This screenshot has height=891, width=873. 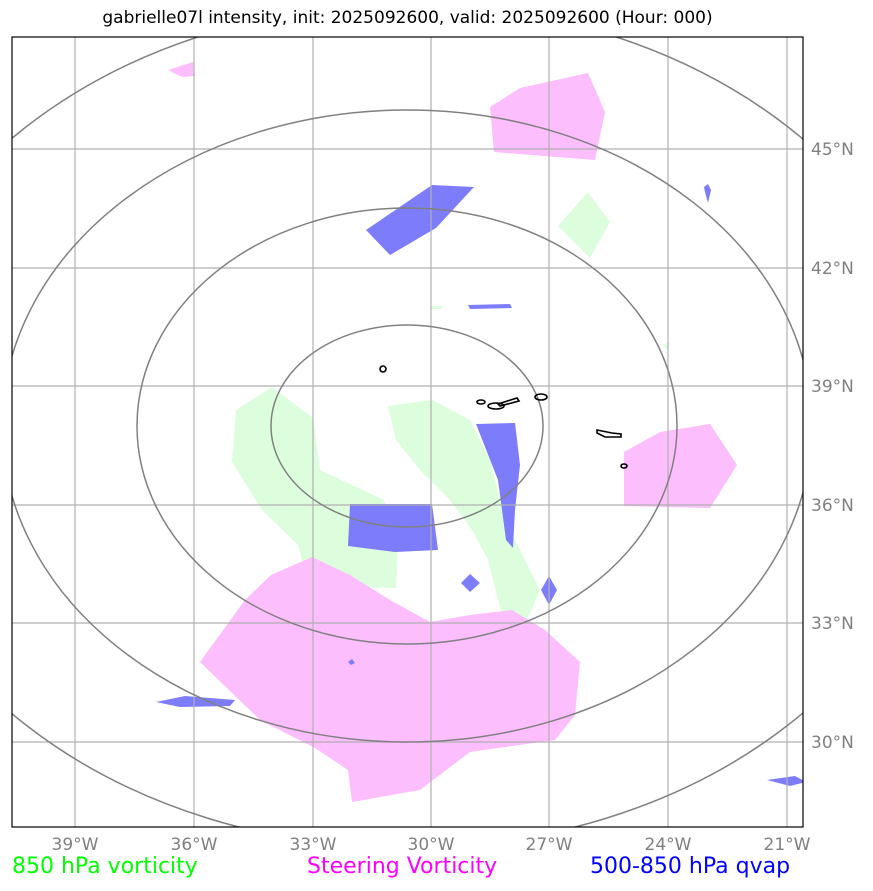 What do you see at coordinates (832, 269) in the screenshot?
I see `y-tick-label: 42°N` at bounding box center [832, 269].